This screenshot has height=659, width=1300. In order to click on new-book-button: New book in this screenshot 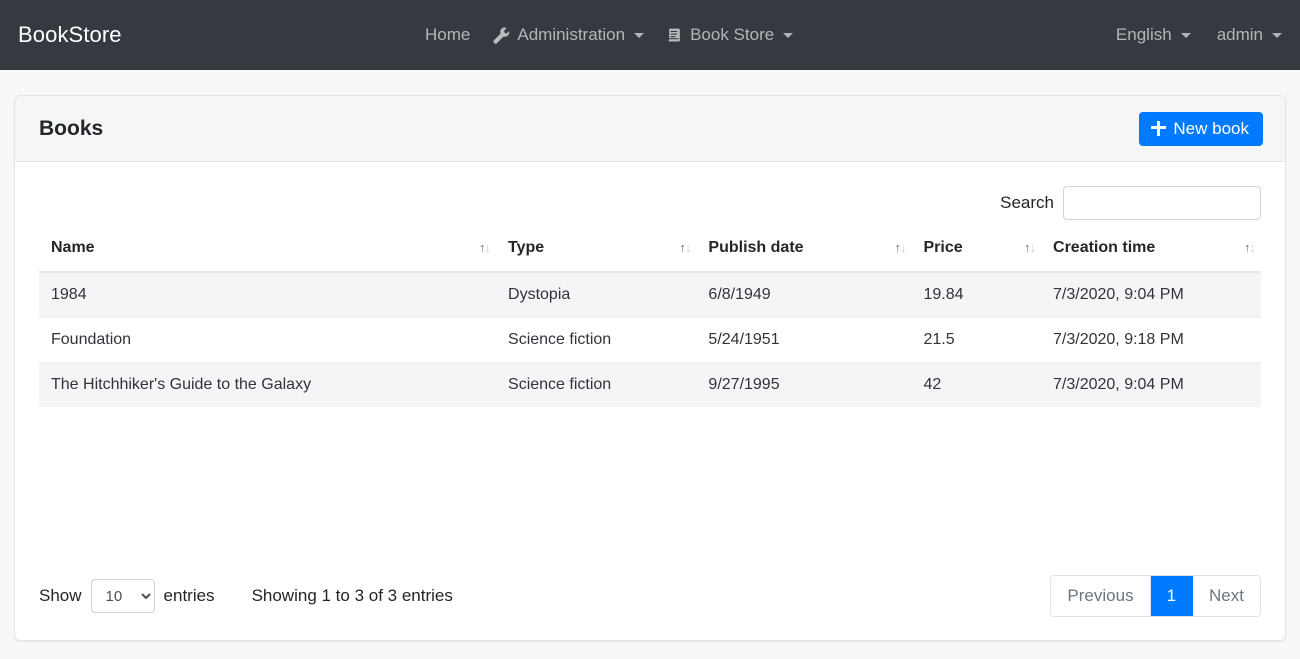, I will do `click(1201, 128)`.